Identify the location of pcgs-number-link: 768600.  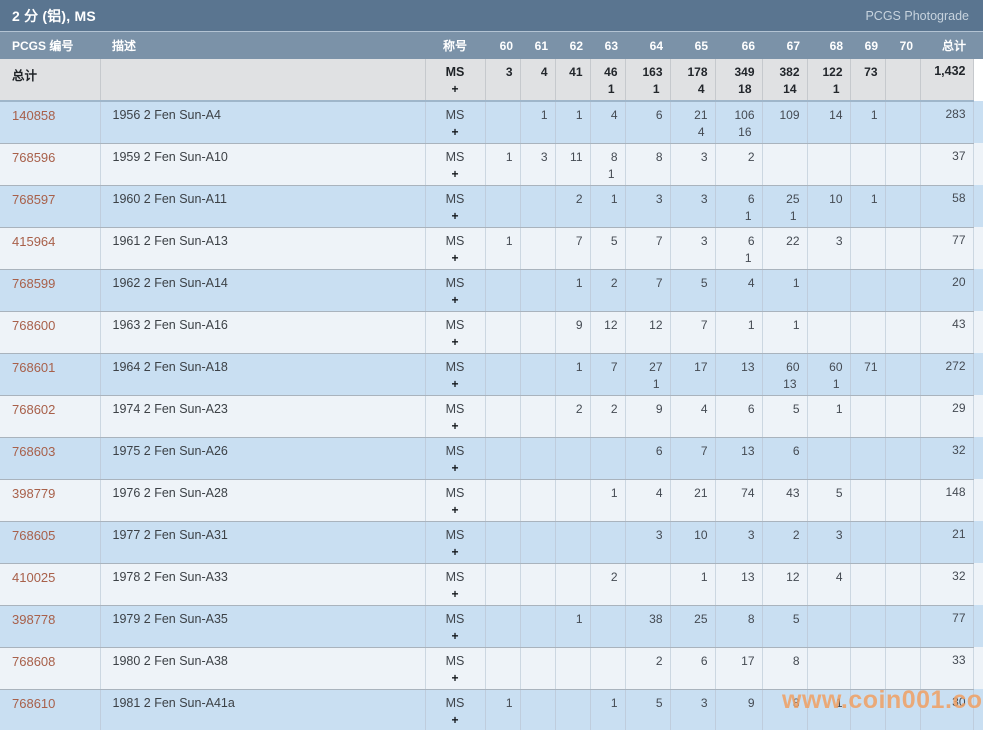
(34, 325).